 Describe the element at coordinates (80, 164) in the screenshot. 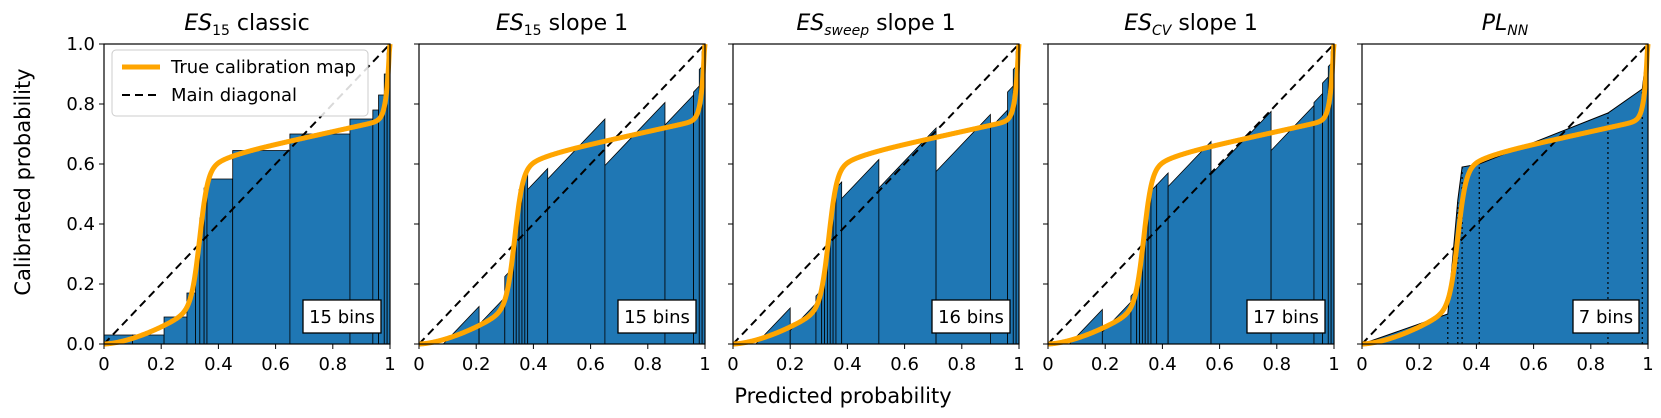

I see `y-tick-label: 0.6` at that location.